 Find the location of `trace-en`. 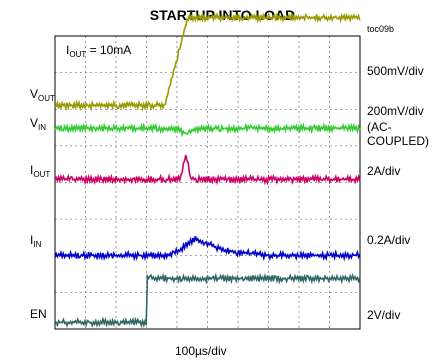

trace-en is located at coordinates (207, 300).